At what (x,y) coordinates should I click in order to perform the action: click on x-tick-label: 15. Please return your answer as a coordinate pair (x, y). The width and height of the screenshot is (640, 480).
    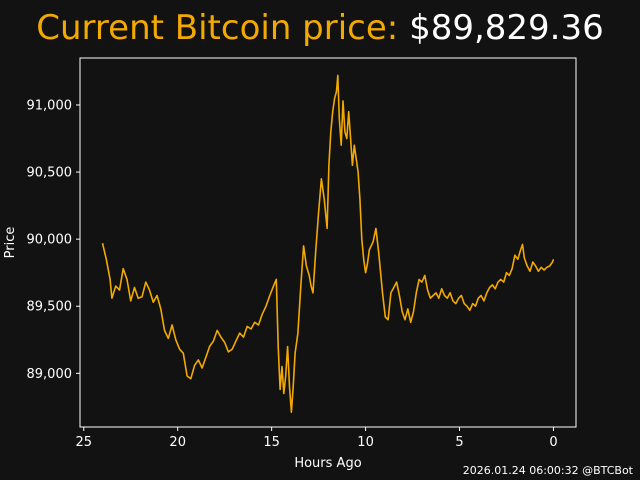
    Looking at the image, I should click on (271, 442).